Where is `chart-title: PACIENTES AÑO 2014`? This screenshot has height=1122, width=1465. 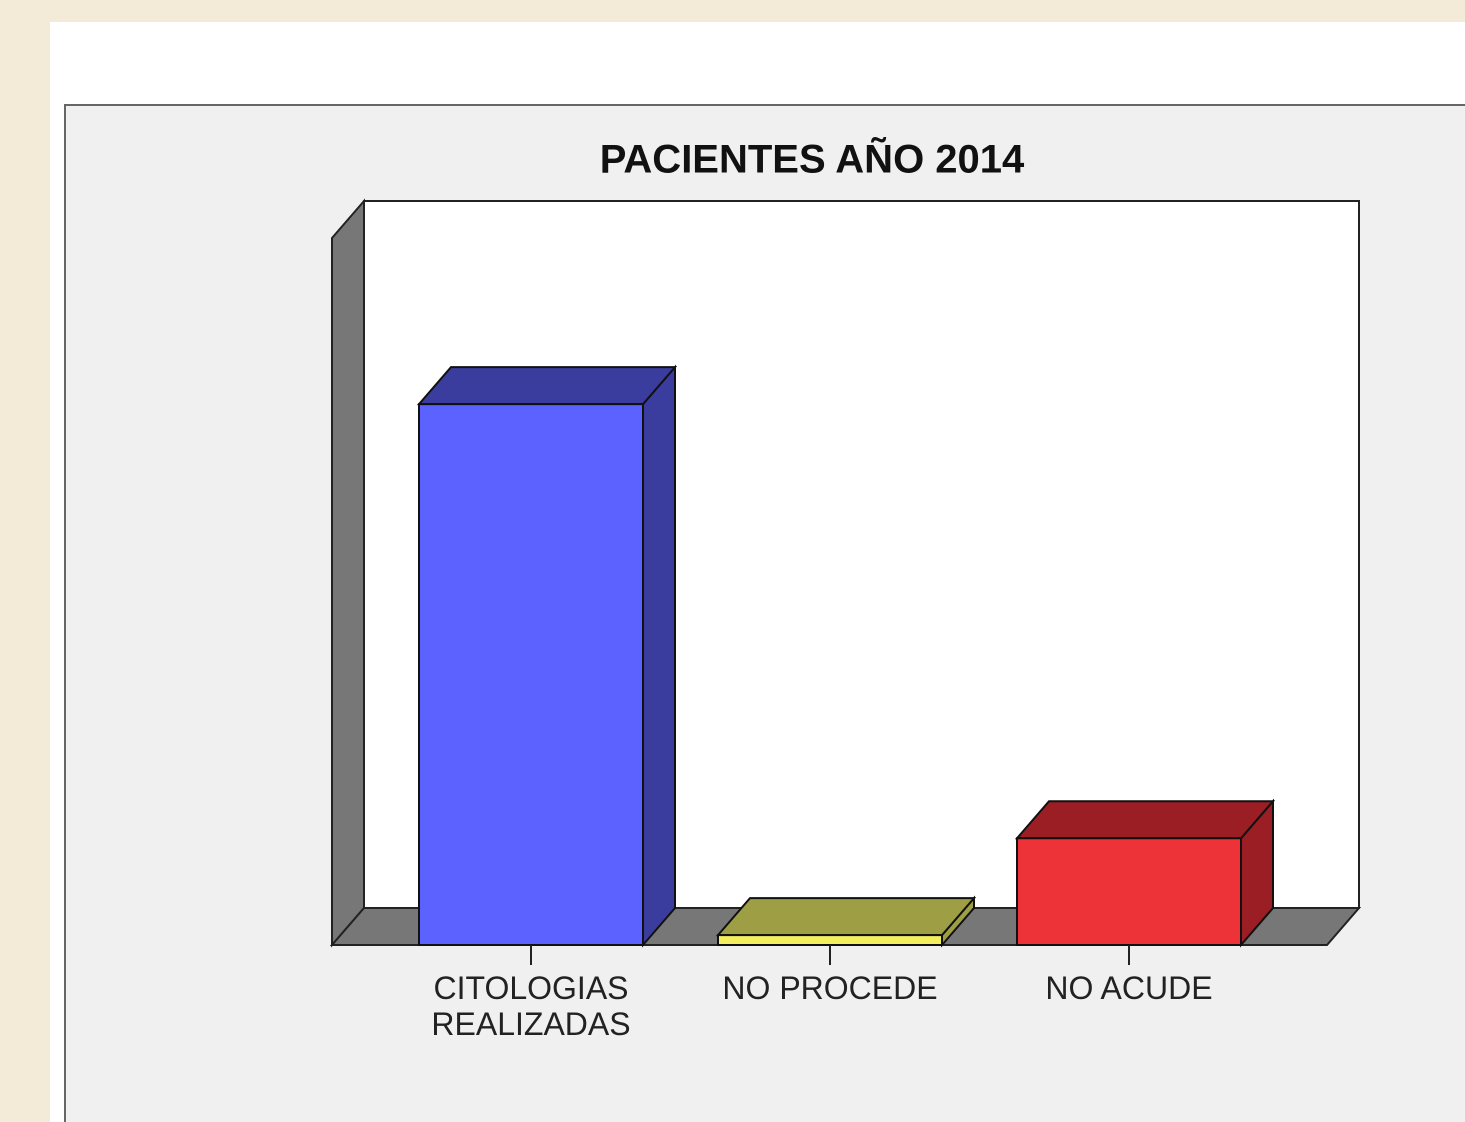
chart-title: PACIENTES AÑO 2014 is located at coordinates (812, 159).